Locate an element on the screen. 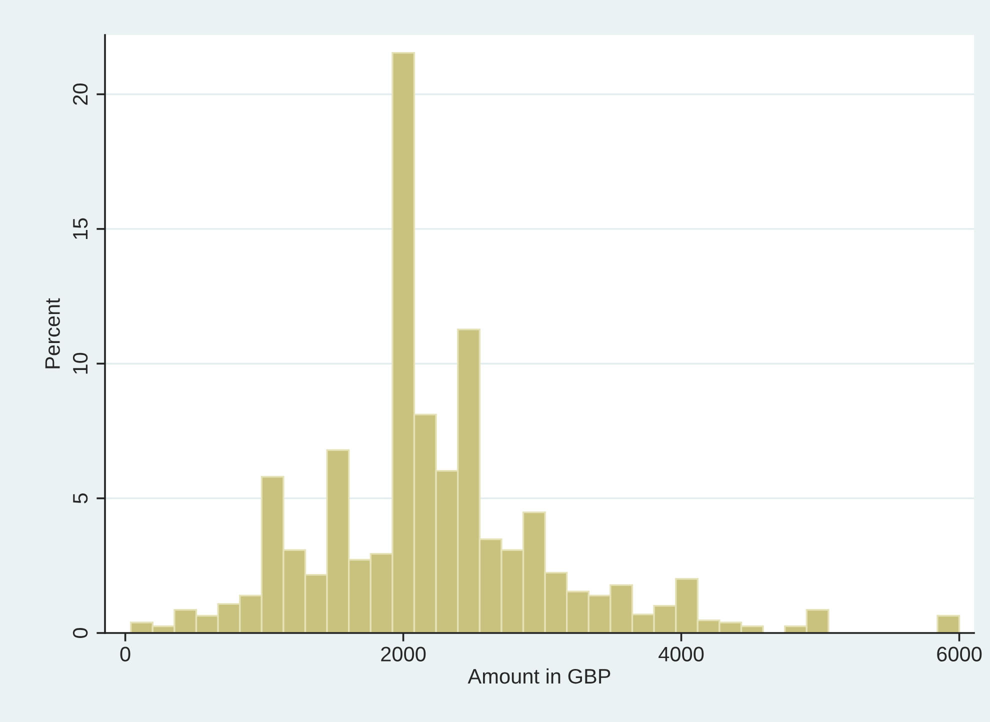 The height and width of the screenshot is (722, 990). y-tick-label: 0 is located at coordinates (80, 633).